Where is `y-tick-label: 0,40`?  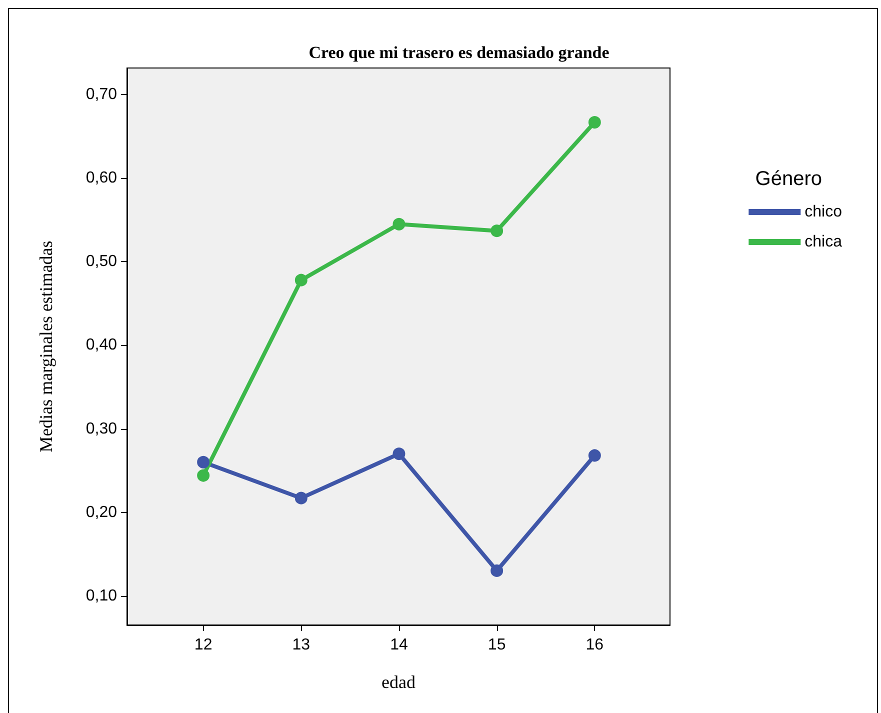
y-tick-label: 0,40 is located at coordinates (102, 345).